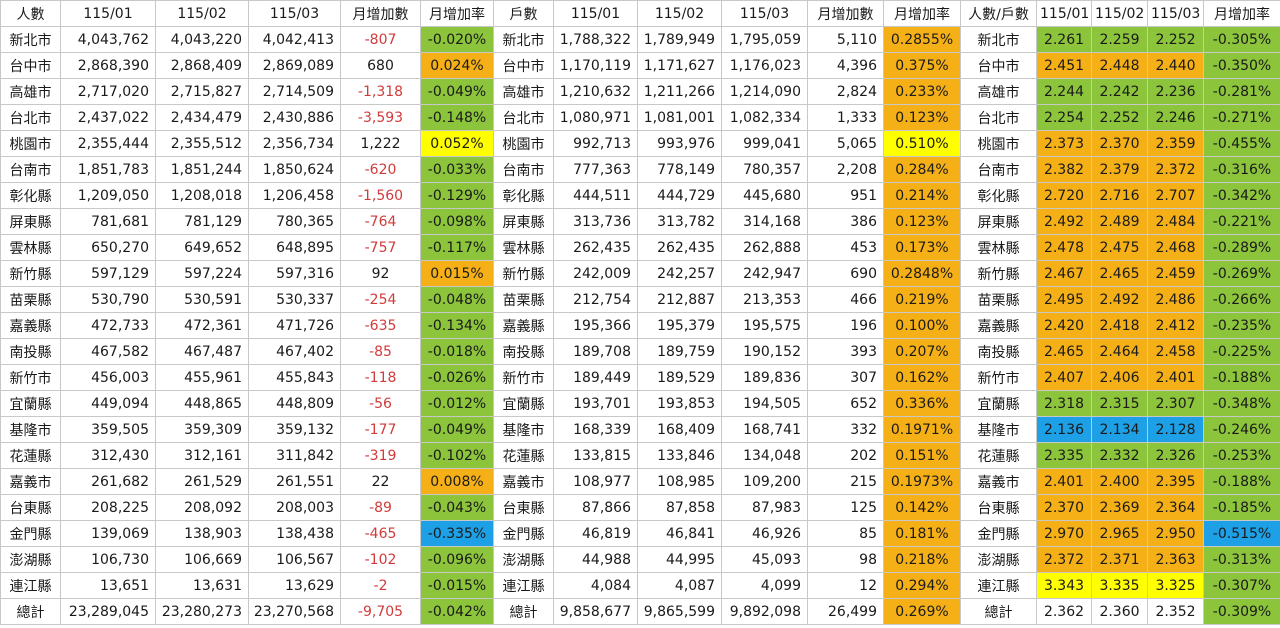 The height and width of the screenshot is (628, 1280). What do you see at coordinates (1175, 143) in the screenshot?
I see `cell-ratio-115-03: 2.359` at bounding box center [1175, 143].